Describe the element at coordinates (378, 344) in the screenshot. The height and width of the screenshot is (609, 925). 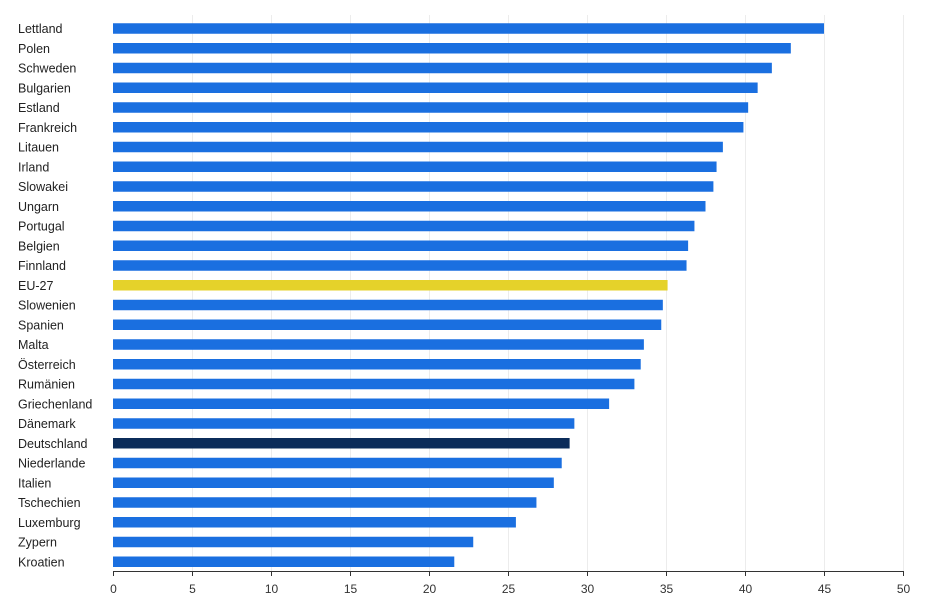
I see `bar-malta` at that location.